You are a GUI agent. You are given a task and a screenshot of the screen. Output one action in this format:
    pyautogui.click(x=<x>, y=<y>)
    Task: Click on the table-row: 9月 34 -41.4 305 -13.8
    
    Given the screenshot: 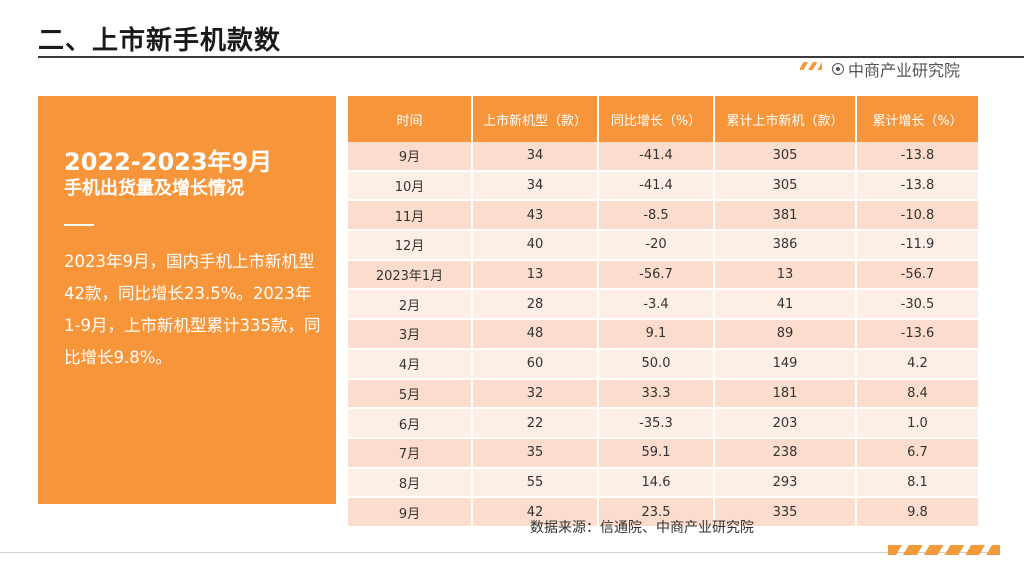 What is the action you would take?
    pyautogui.click(x=663, y=157)
    